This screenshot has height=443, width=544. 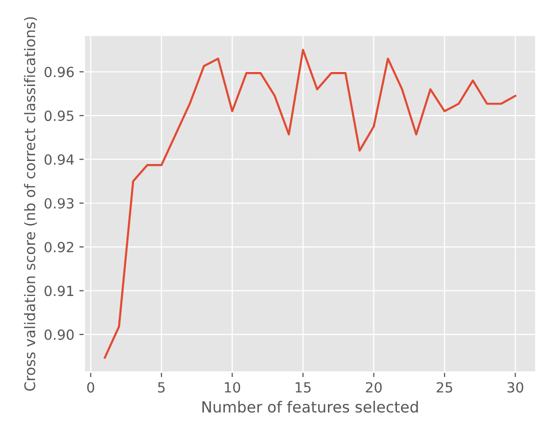 What do you see at coordinates (310, 406) in the screenshot?
I see `x-axis-title: Number of features selected` at bounding box center [310, 406].